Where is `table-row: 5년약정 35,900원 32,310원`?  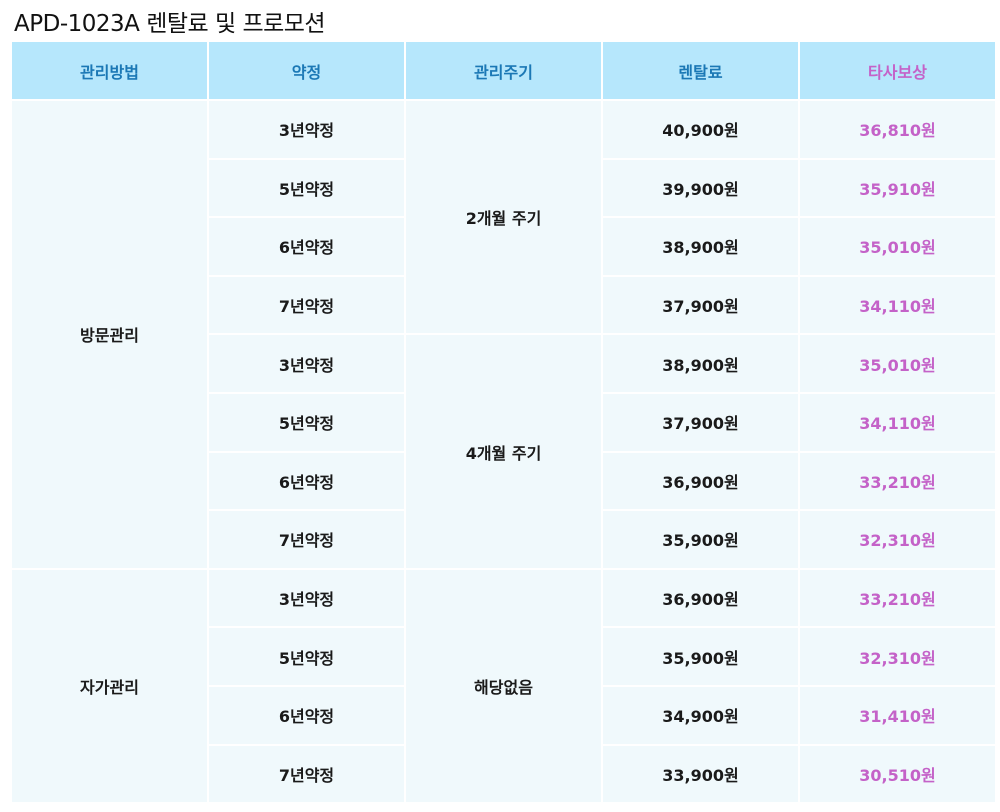
table-row: 5년약정 35,900원 32,310원 is located at coordinates (503, 656).